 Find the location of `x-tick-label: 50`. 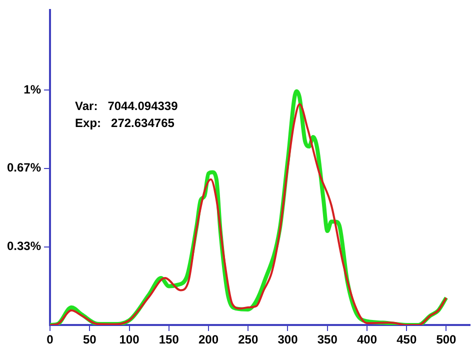

x-tick-label: 50 is located at coordinates (89, 339).